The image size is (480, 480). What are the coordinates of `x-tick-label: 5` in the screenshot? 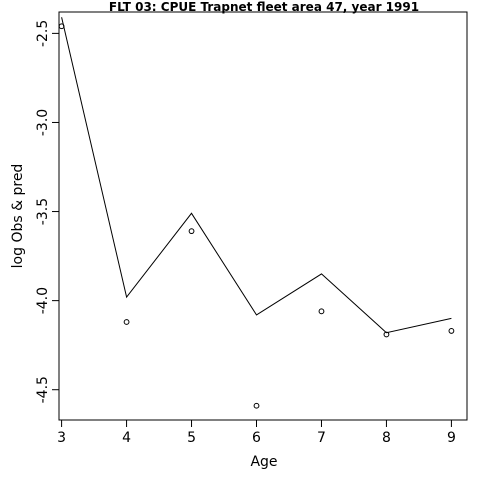 It's located at (191, 438).